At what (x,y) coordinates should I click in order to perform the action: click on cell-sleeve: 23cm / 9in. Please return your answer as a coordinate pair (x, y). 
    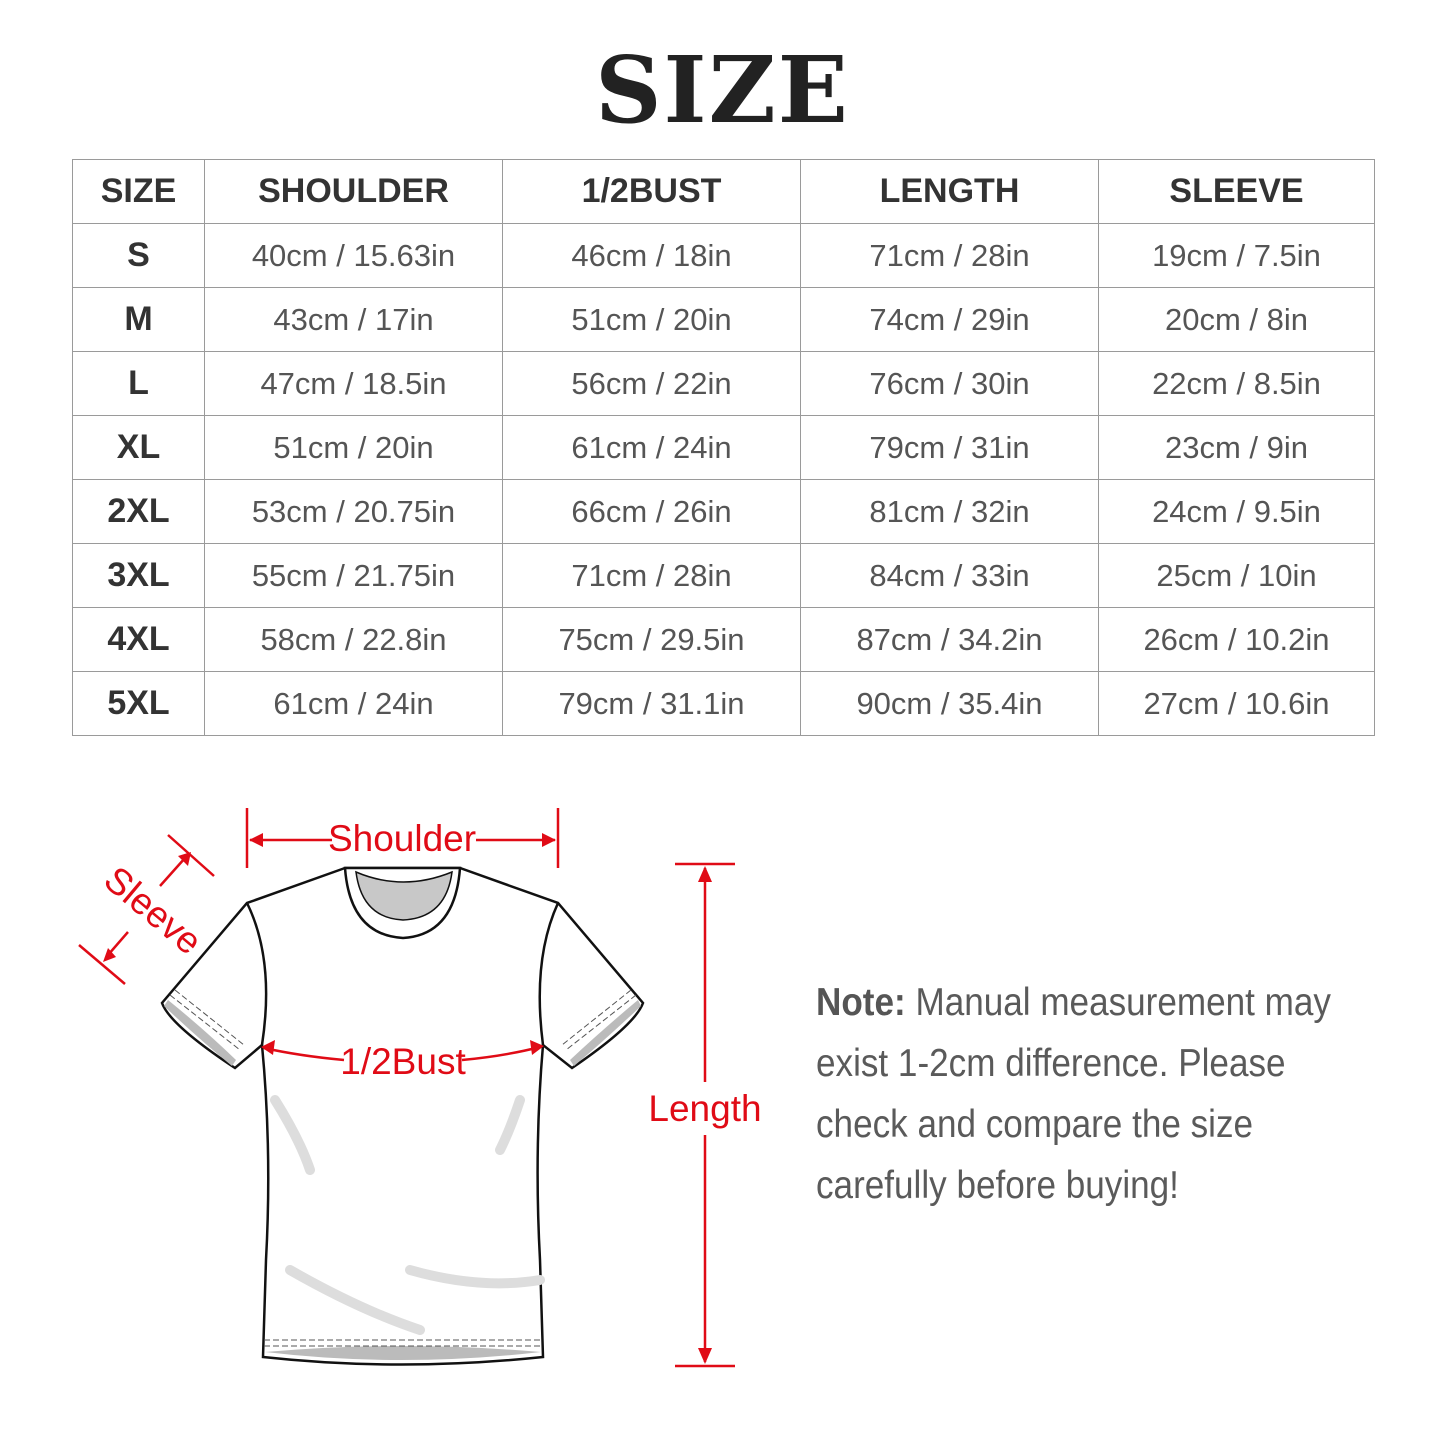
    Looking at the image, I should click on (1236, 447).